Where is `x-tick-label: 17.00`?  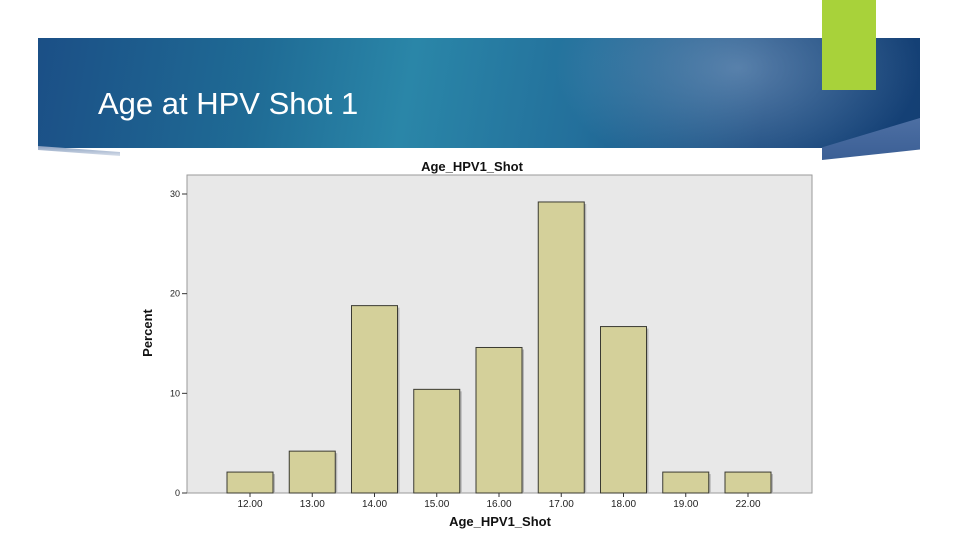 x-tick-label: 17.00 is located at coordinates (561, 504).